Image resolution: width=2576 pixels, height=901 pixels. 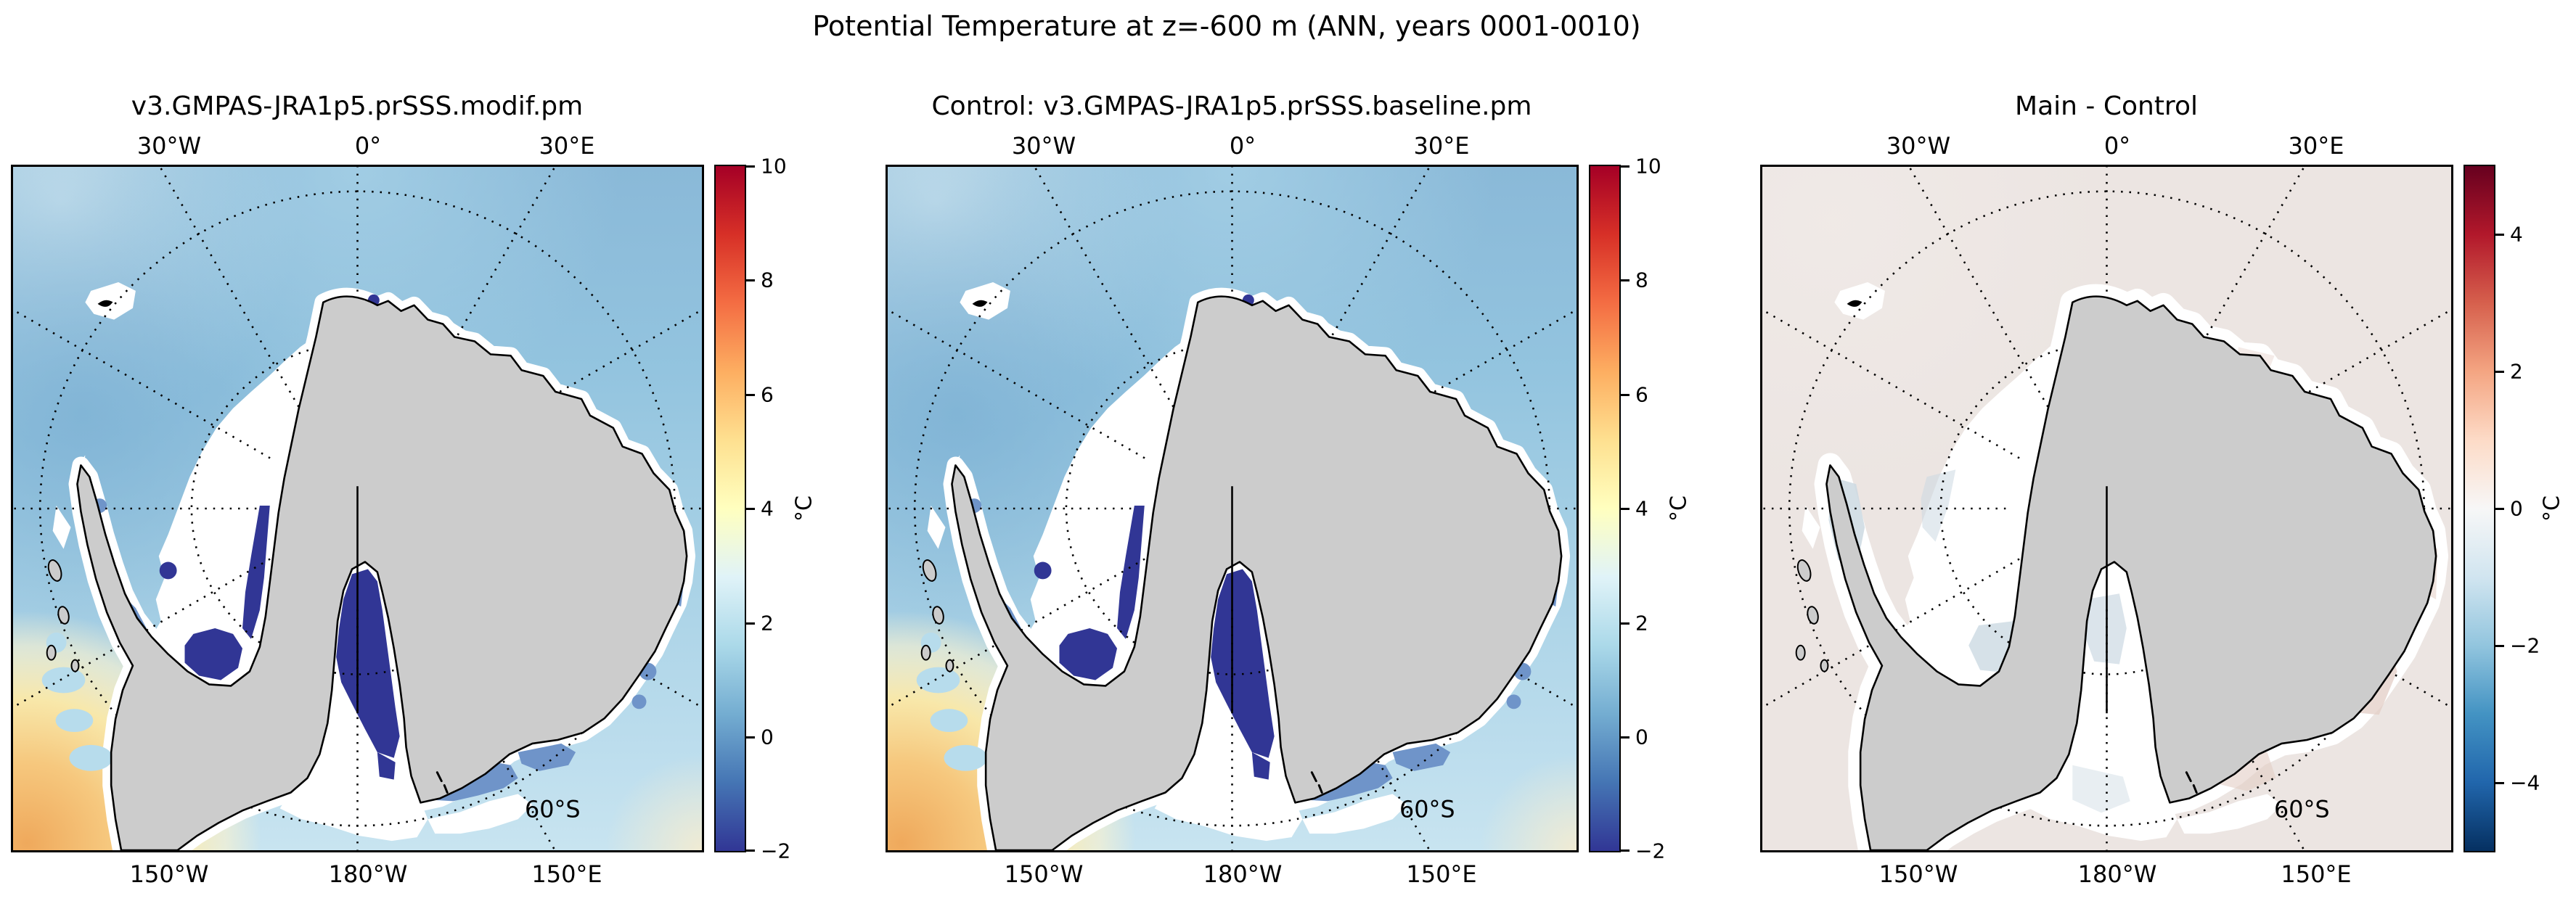 What do you see at coordinates (768, 508) in the screenshot?
I see `panel1-cbar-tick-4: 4` at bounding box center [768, 508].